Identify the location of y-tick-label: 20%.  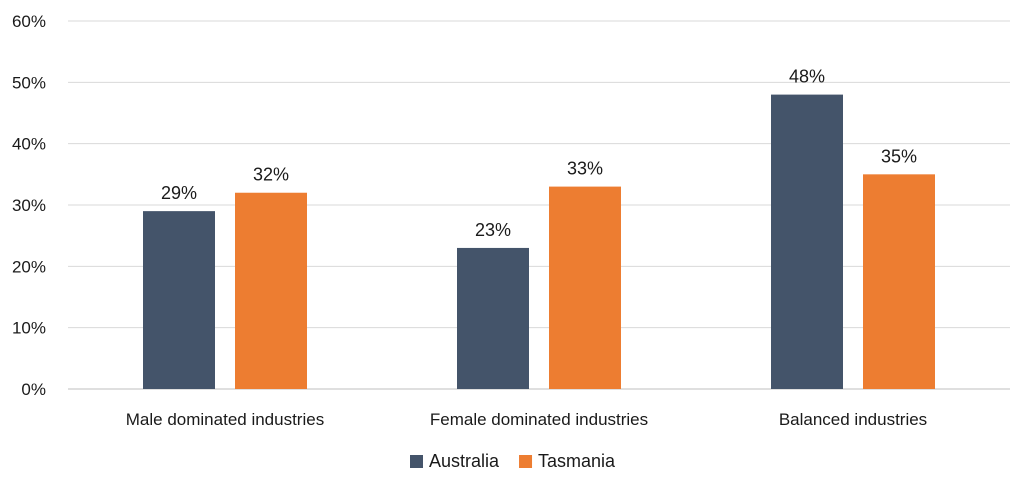
(29, 266).